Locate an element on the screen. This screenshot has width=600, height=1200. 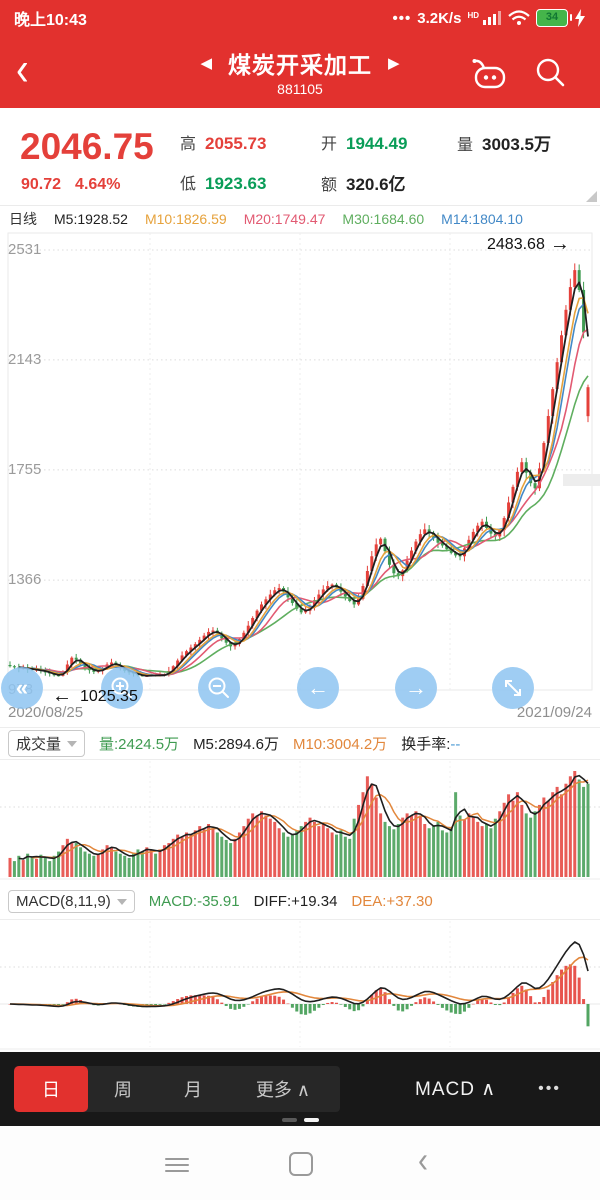
volume-current: 量:2424.5万 is located at coordinates (139, 744).